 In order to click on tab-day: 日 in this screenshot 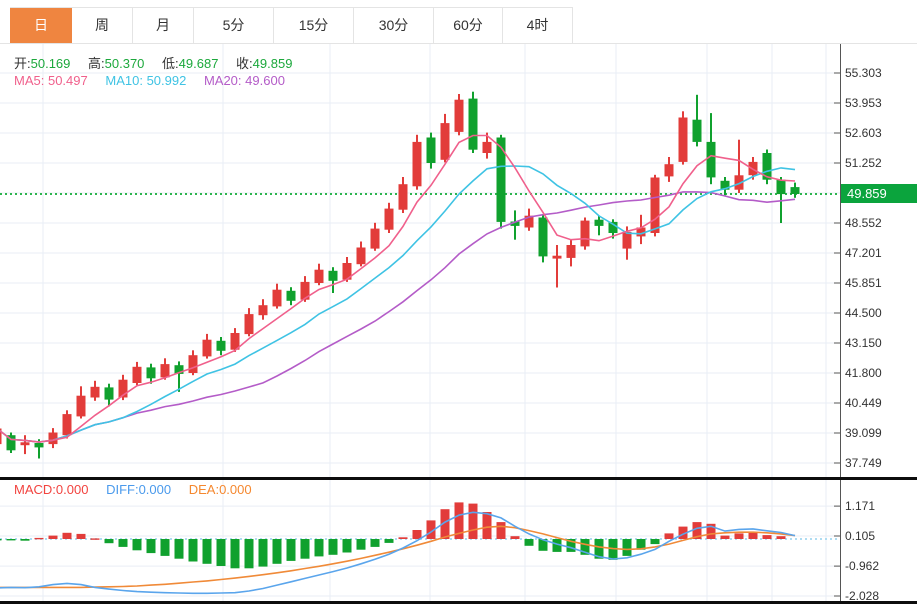, I will do `click(41, 25)`.